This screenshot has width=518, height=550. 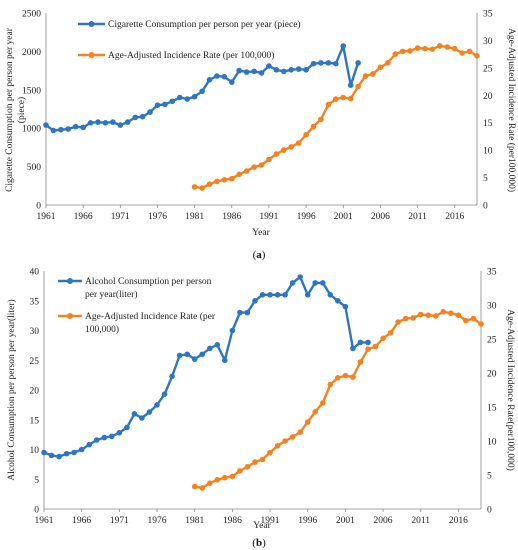 I want to click on a-x-tick-label: 2001, so click(x=343, y=217).